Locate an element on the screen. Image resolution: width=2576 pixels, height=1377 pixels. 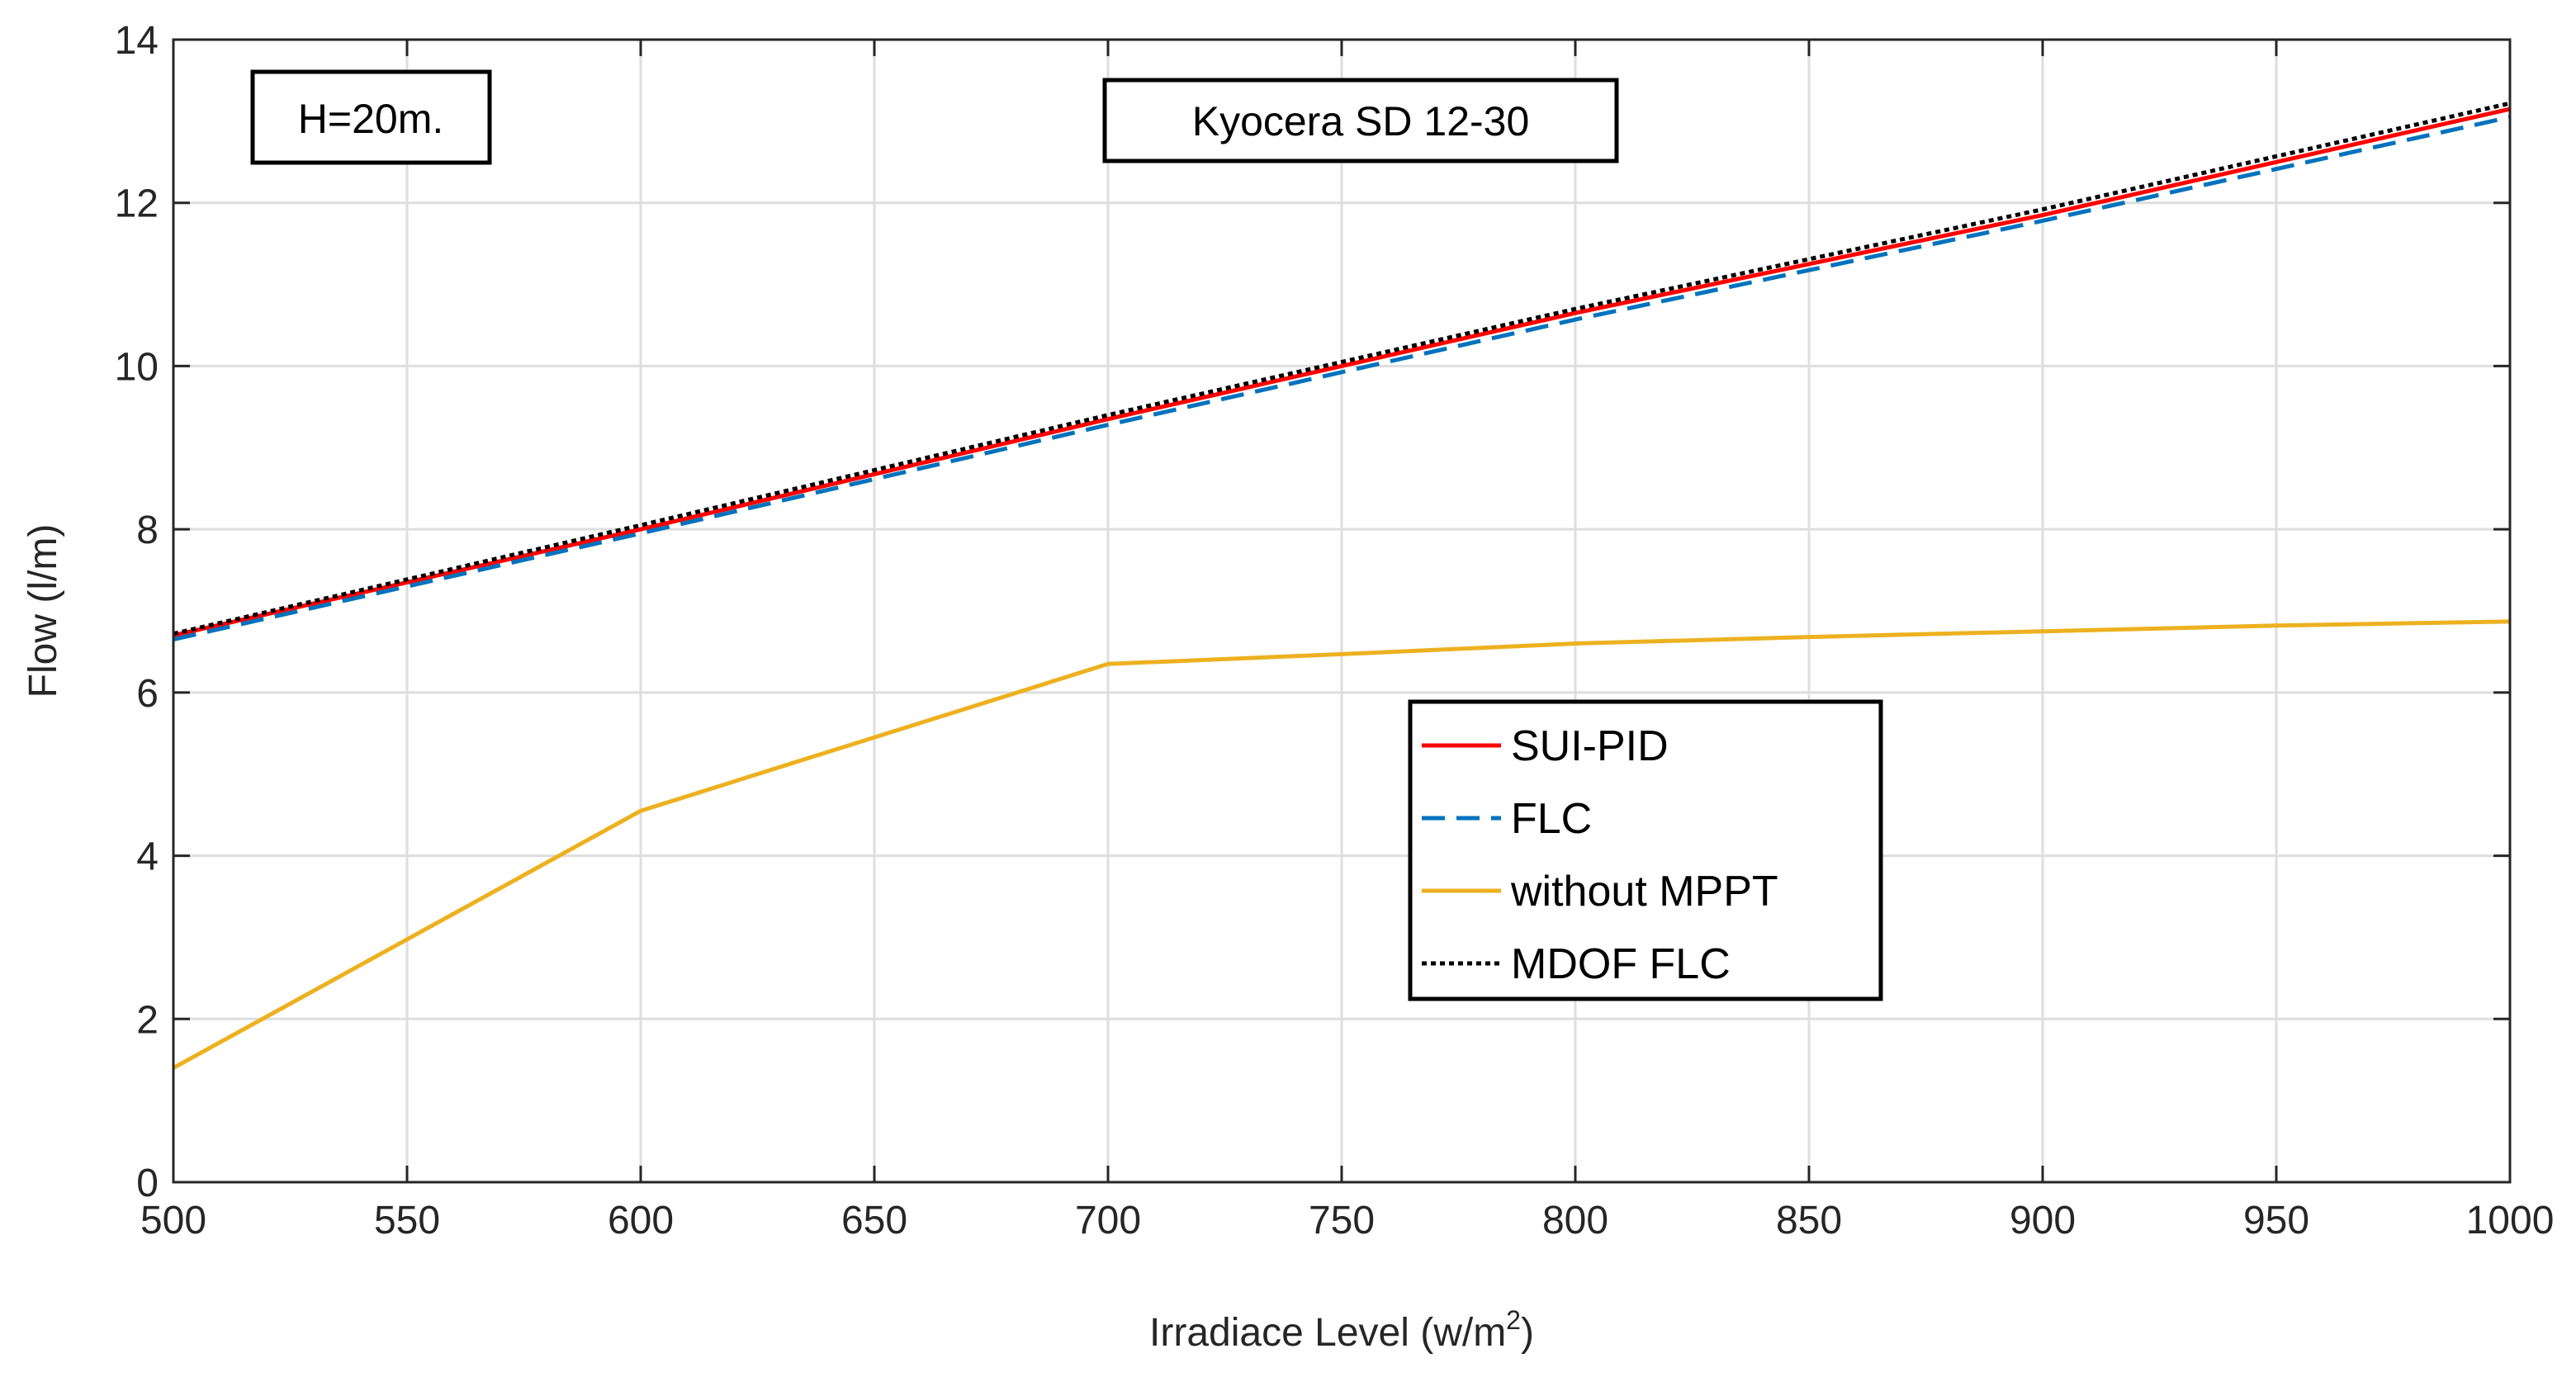
legend-label: FLC is located at coordinates (1551, 819).